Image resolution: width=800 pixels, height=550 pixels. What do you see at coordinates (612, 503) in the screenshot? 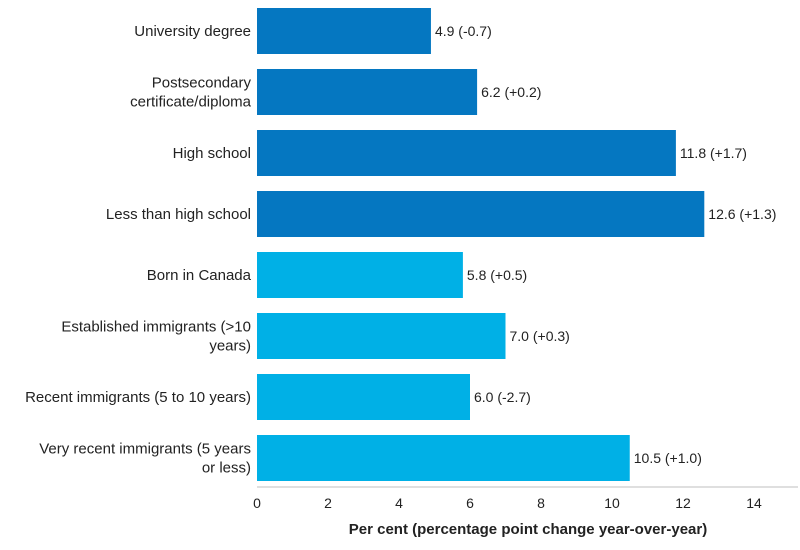
I see `x-tick-label: 10` at bounding box center [612, 503].